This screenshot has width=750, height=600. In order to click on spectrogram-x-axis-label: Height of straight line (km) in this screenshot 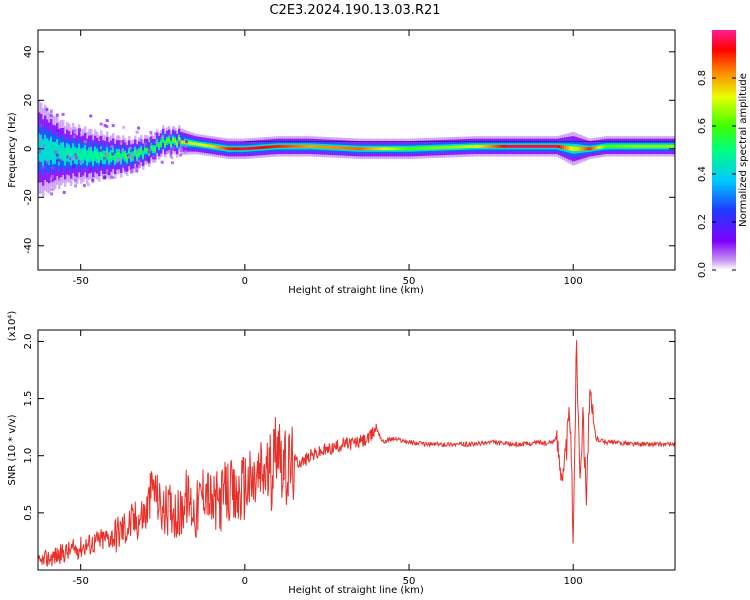, I will do `click(356, 290)`.